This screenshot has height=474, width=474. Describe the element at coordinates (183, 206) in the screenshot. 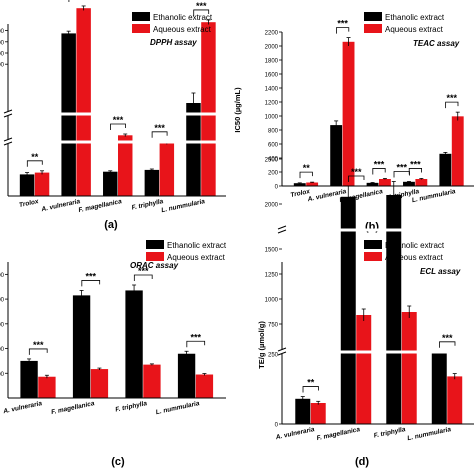

I see `x-tick-label-4: L. nummularia` at that location.